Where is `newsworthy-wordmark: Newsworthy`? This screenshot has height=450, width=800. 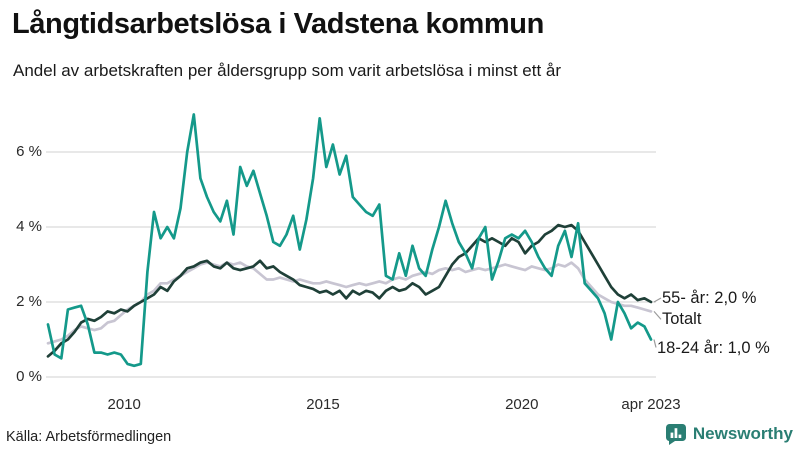 newsworthy-wordmark: Newsworthy is located at coordinates (742, 433).